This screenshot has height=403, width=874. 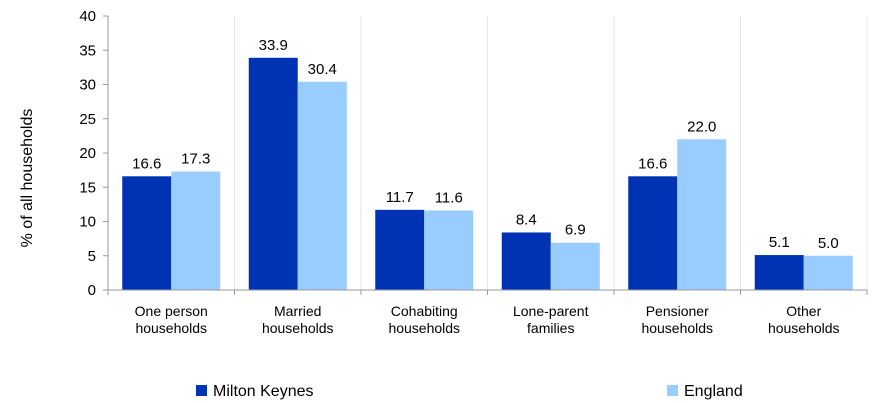 I want to click on y-tick-label: 20, so click(x=87, y=153).